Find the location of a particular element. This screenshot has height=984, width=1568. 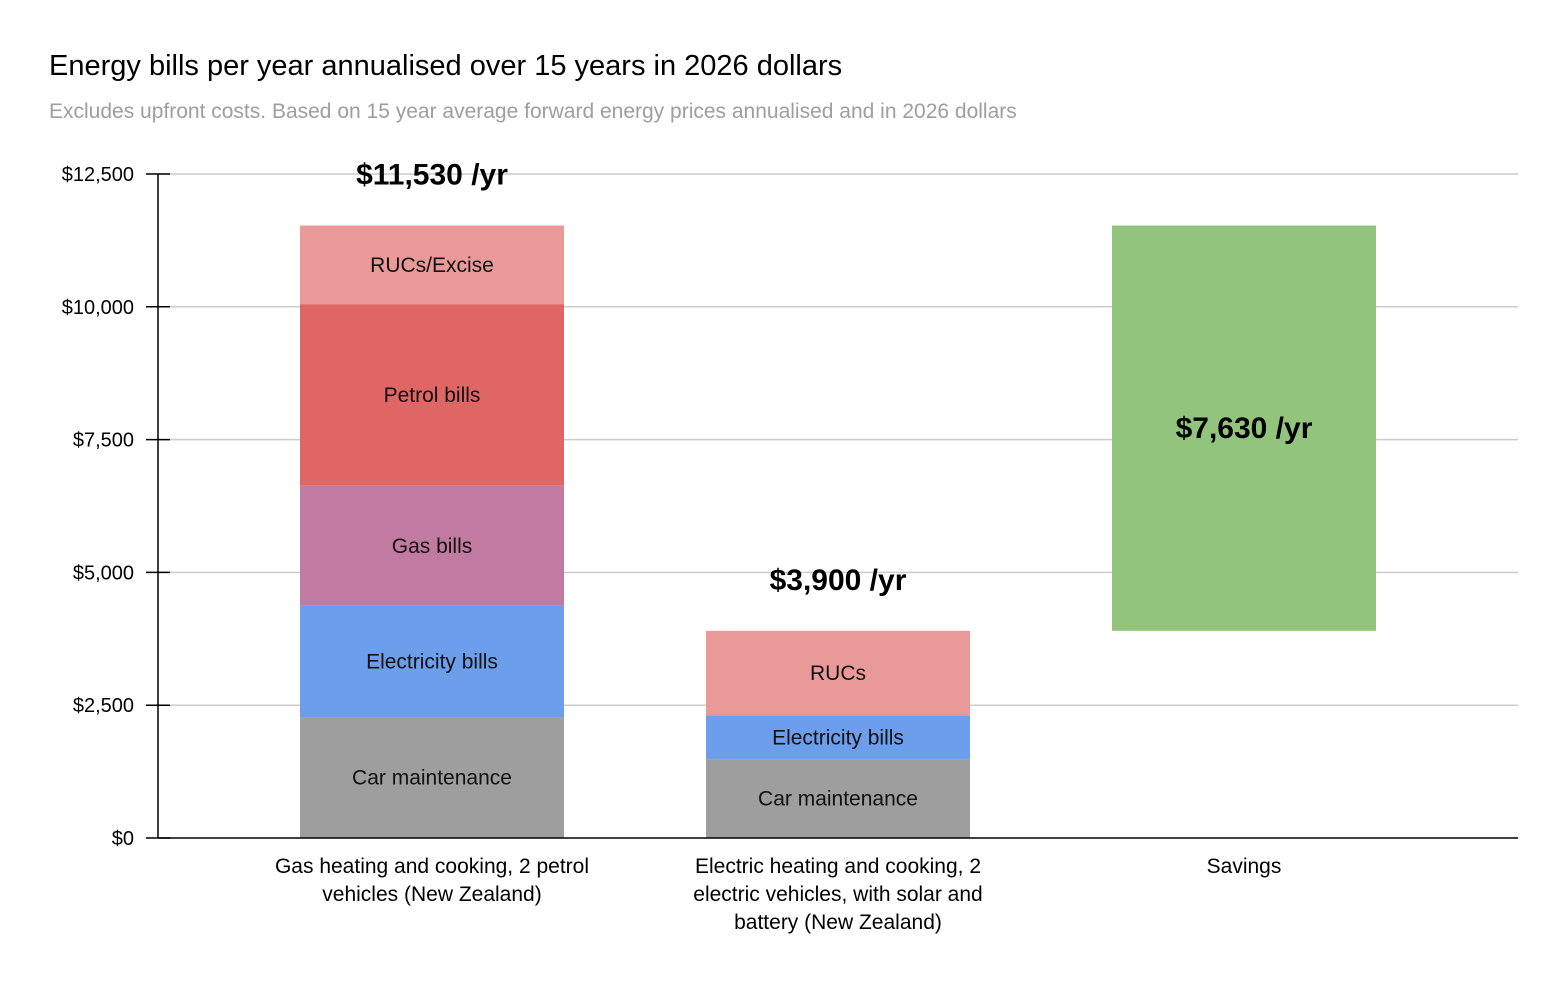

x-category-label: Savings is located at coordinates (1244, 866).